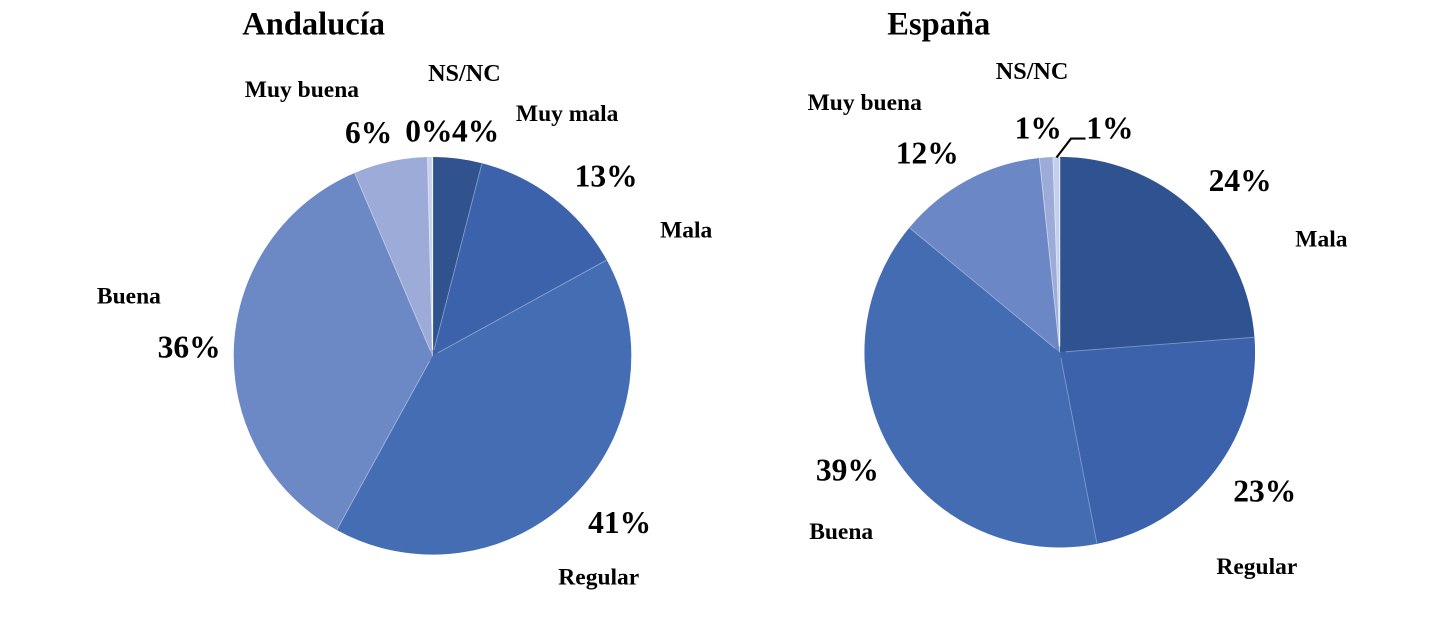  I want to click on svg-text: España, so click(938, 25).